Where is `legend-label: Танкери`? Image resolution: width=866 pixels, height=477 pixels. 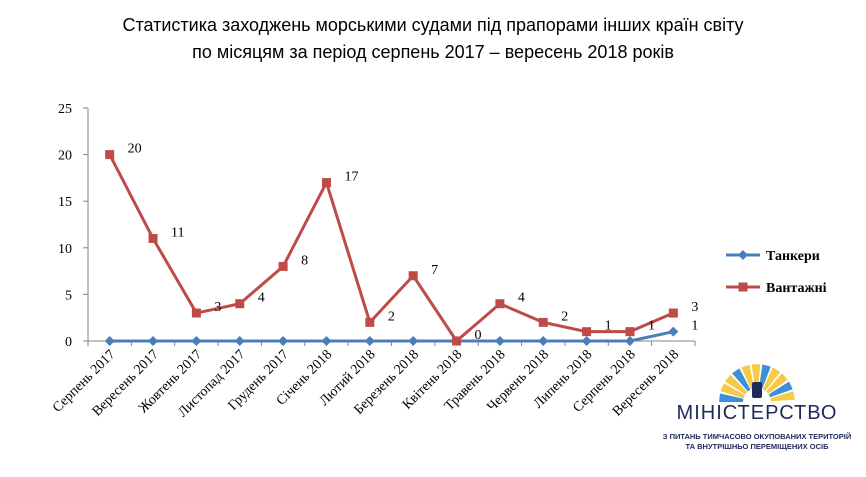
legend-label: Танкери is located at coordinates (793, 256).